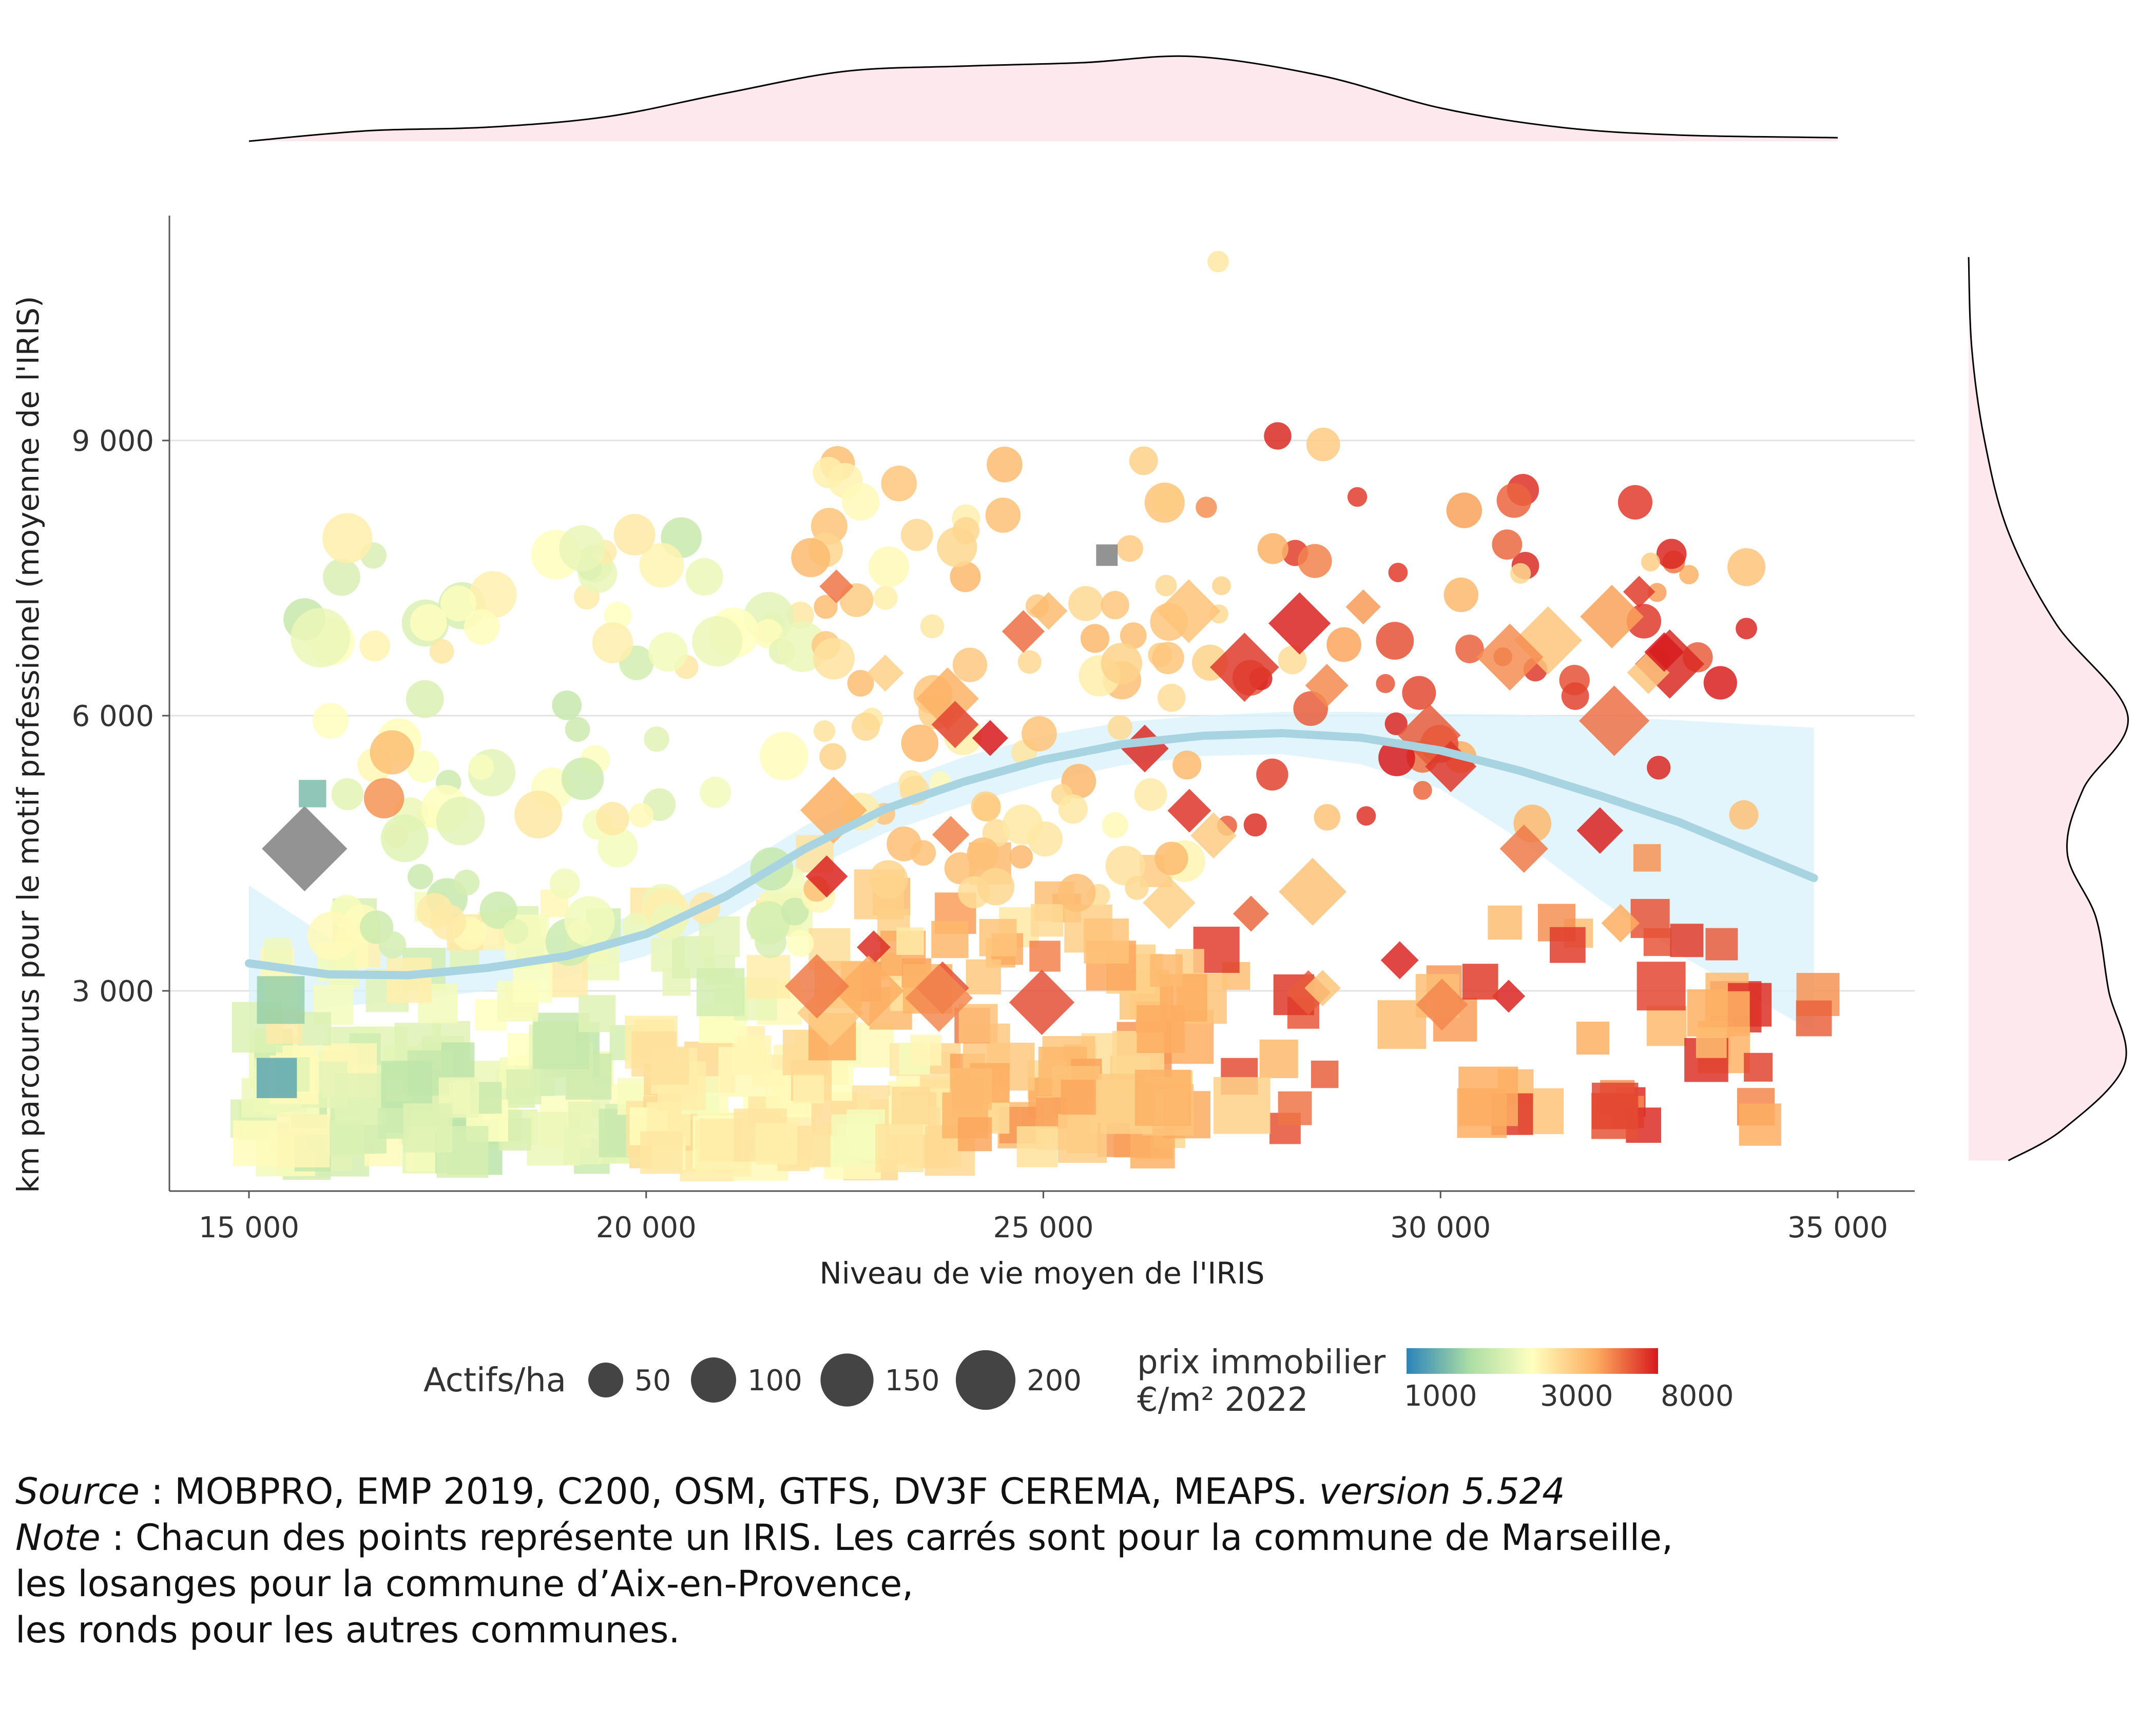  What do you see at coordinates (1532, 1361) in the screenshot?
I see `colorbar` at bounding box center [1532, 1361].